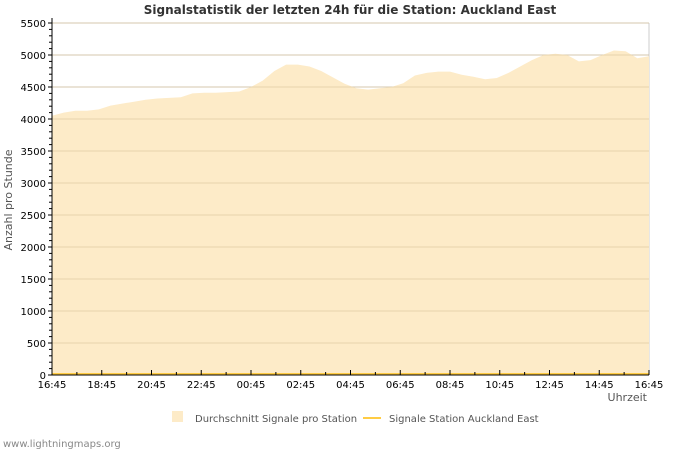  What do you see at coordinates (43, 376) in the screenshot?
I see `y-tick-label: 0` at bounding box center [43, 376].